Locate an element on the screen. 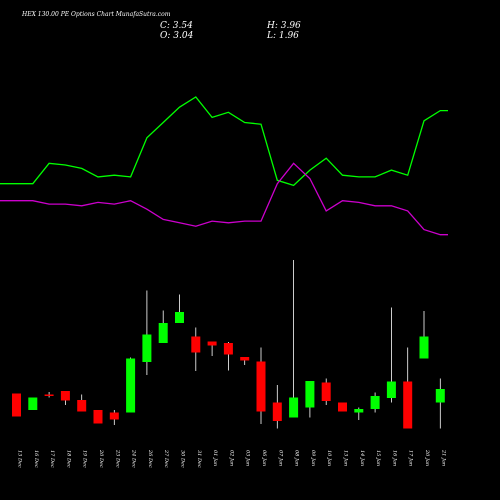 This screenshot has height=500, width=500. x-tick-label: 14 Jan is located at coordinates (362, 458).